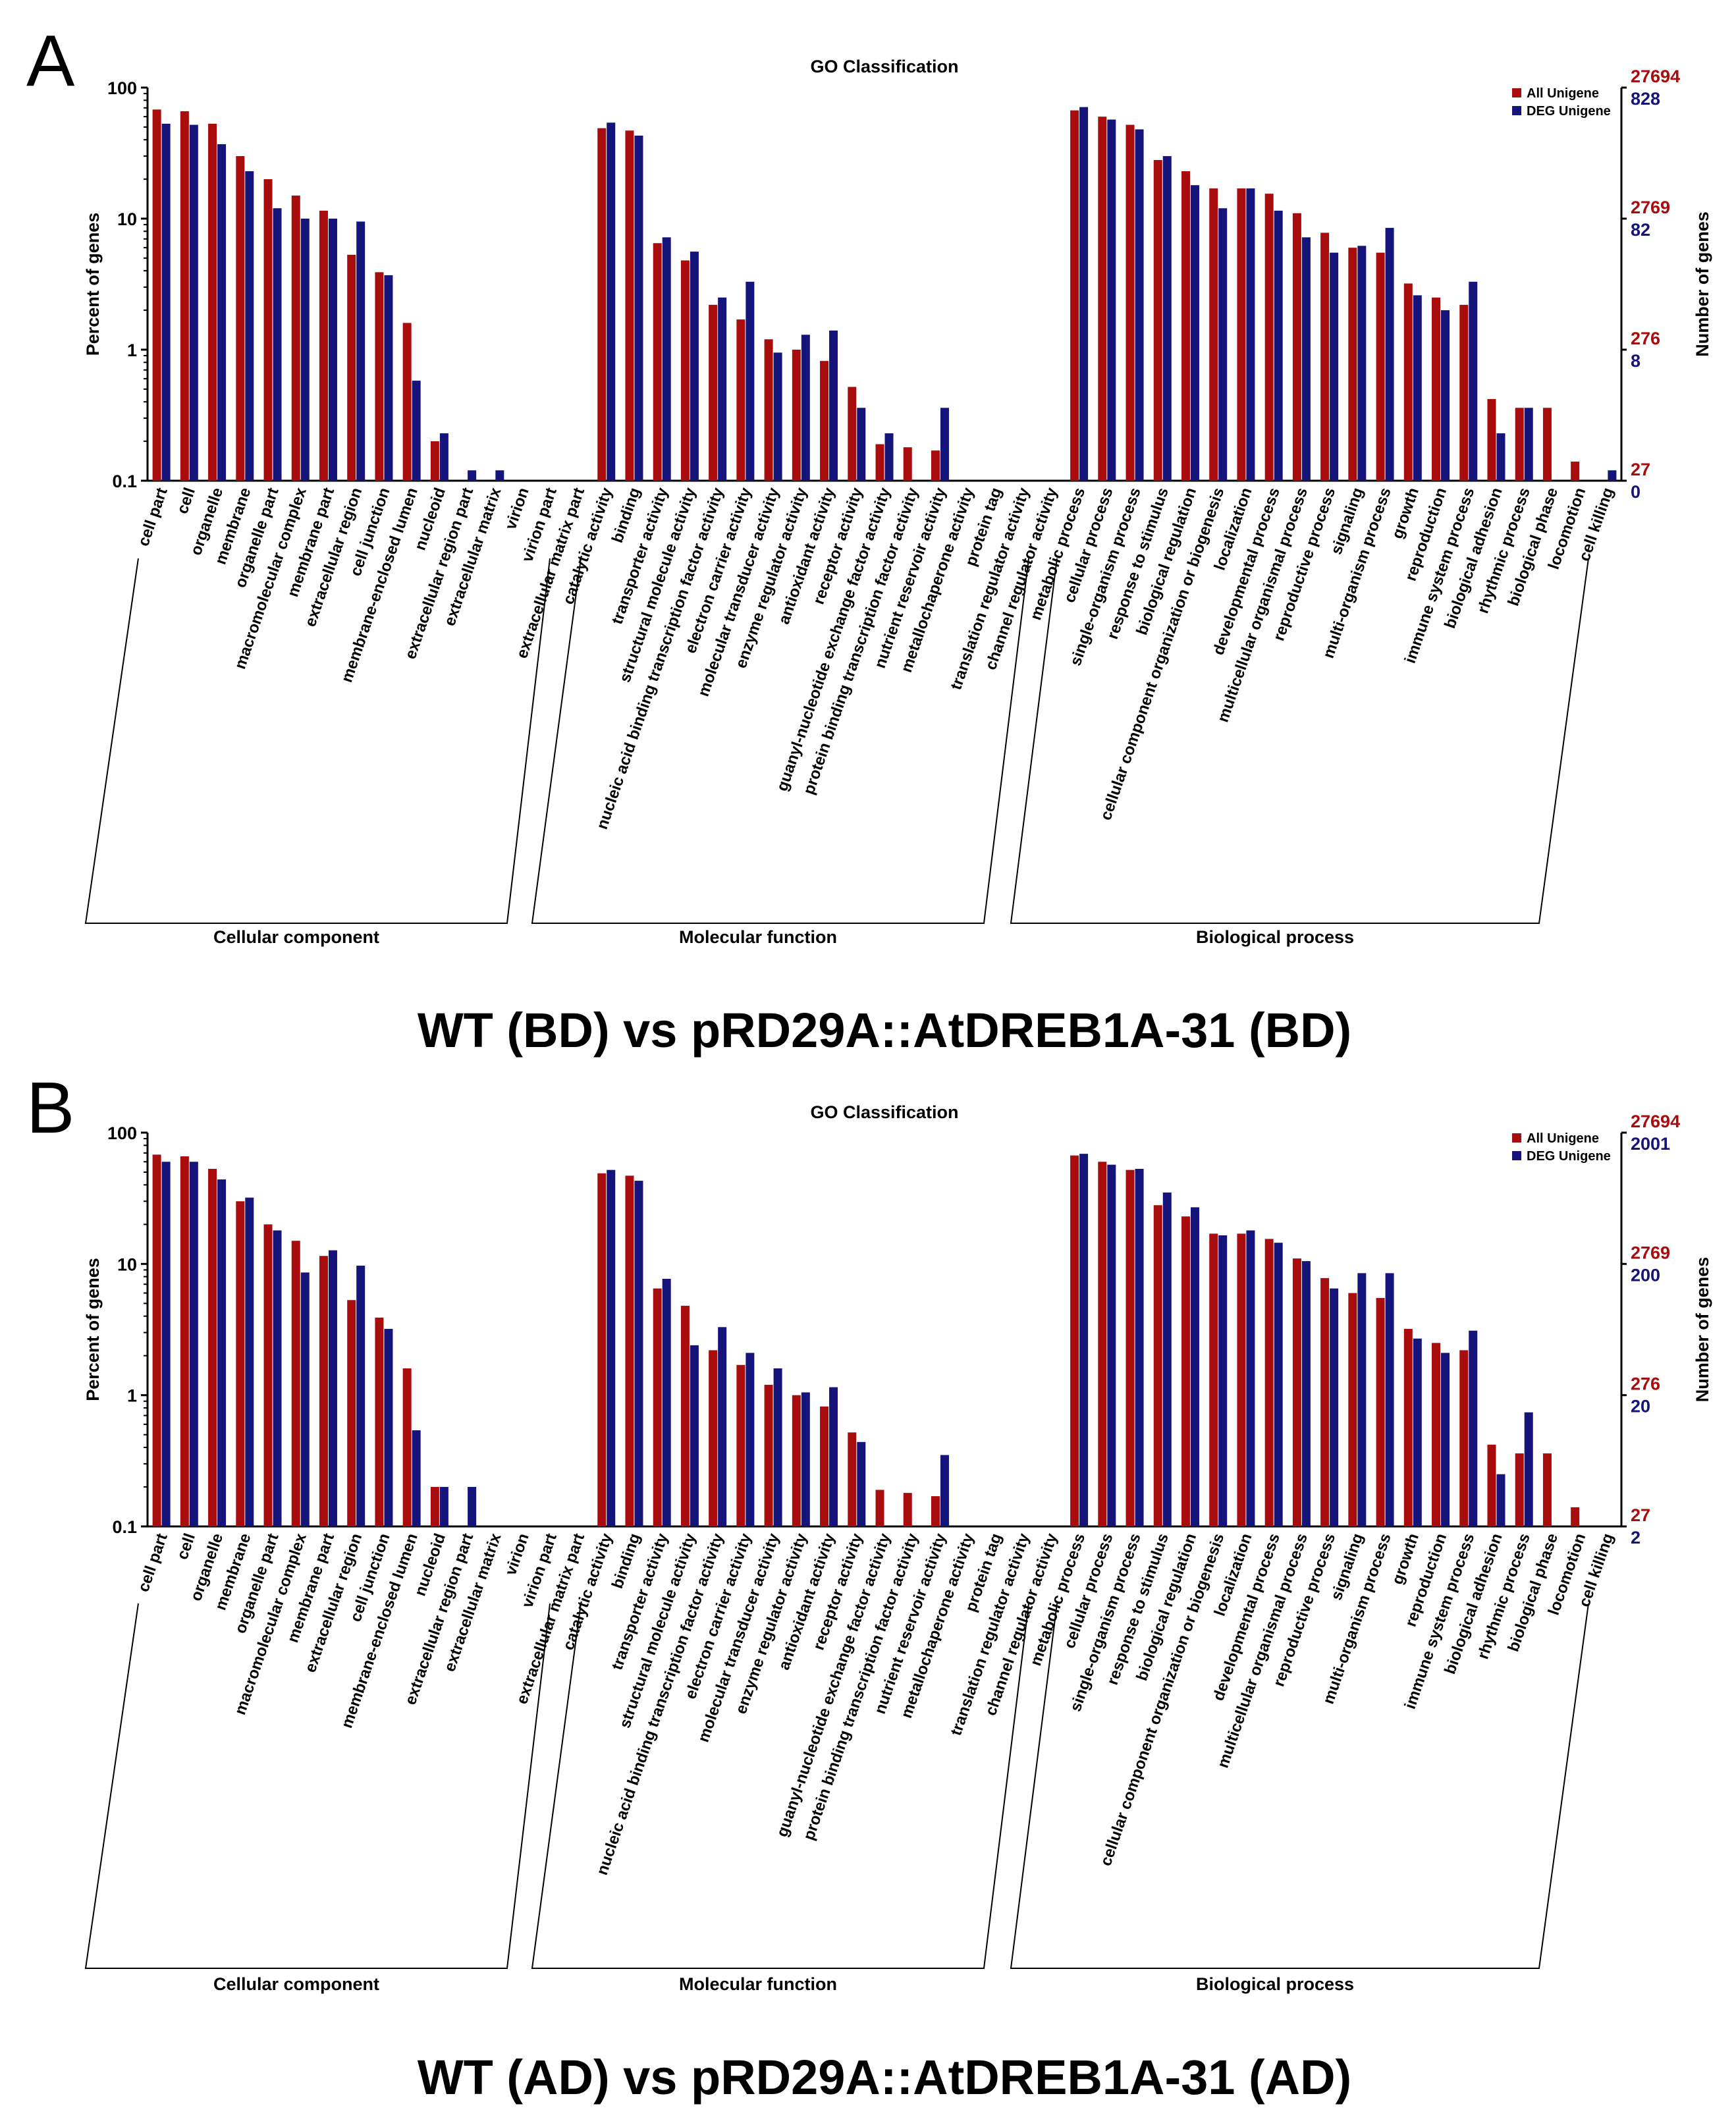  Describe the element at coordinates (1645, 99) in the screenshot. I see `y2-tick-label-deg: 828` at that location.